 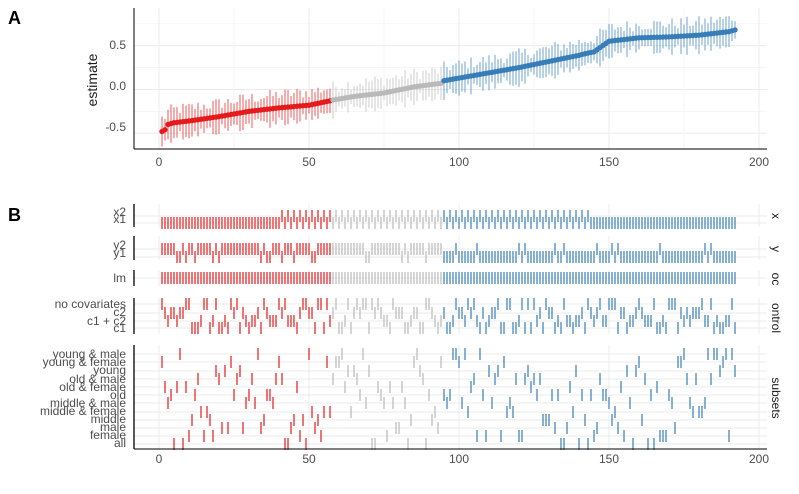 I want to click on panel-a-ytick-label: -0.5, so click(x=115, y=127).